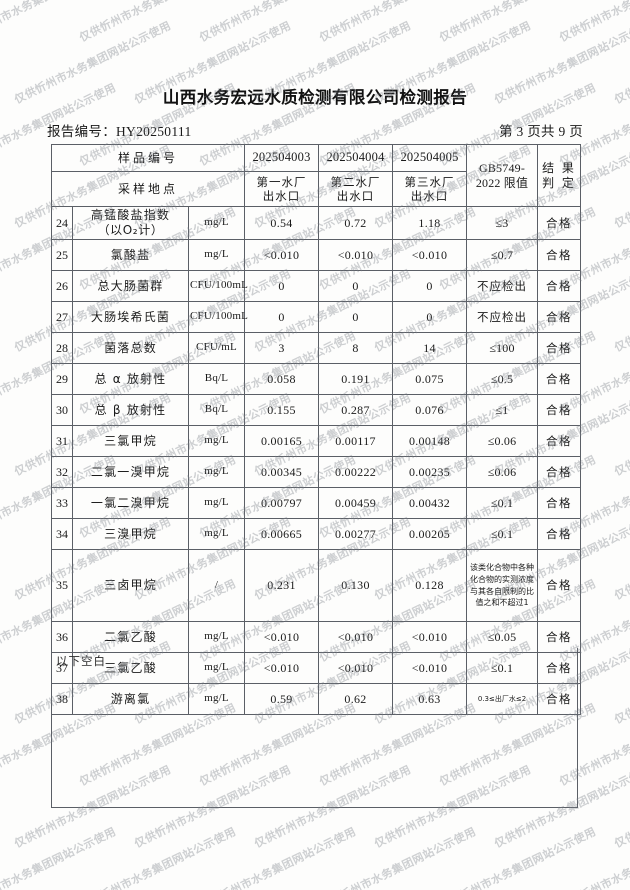 This screenshot has height=890, width=630. What do you see at coordinates (430, 255) in the screenshot?
I see `row-value-sample-3: <0.010` at bounding box center [430, 255].